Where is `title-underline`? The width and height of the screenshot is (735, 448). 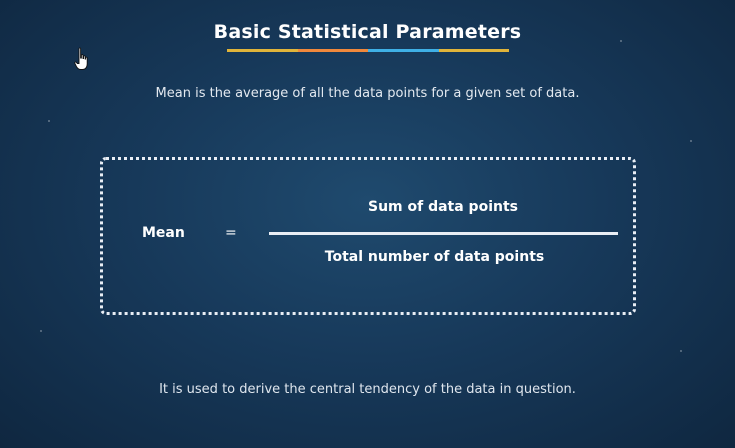
title-underline is located at coordinates (368, 50).